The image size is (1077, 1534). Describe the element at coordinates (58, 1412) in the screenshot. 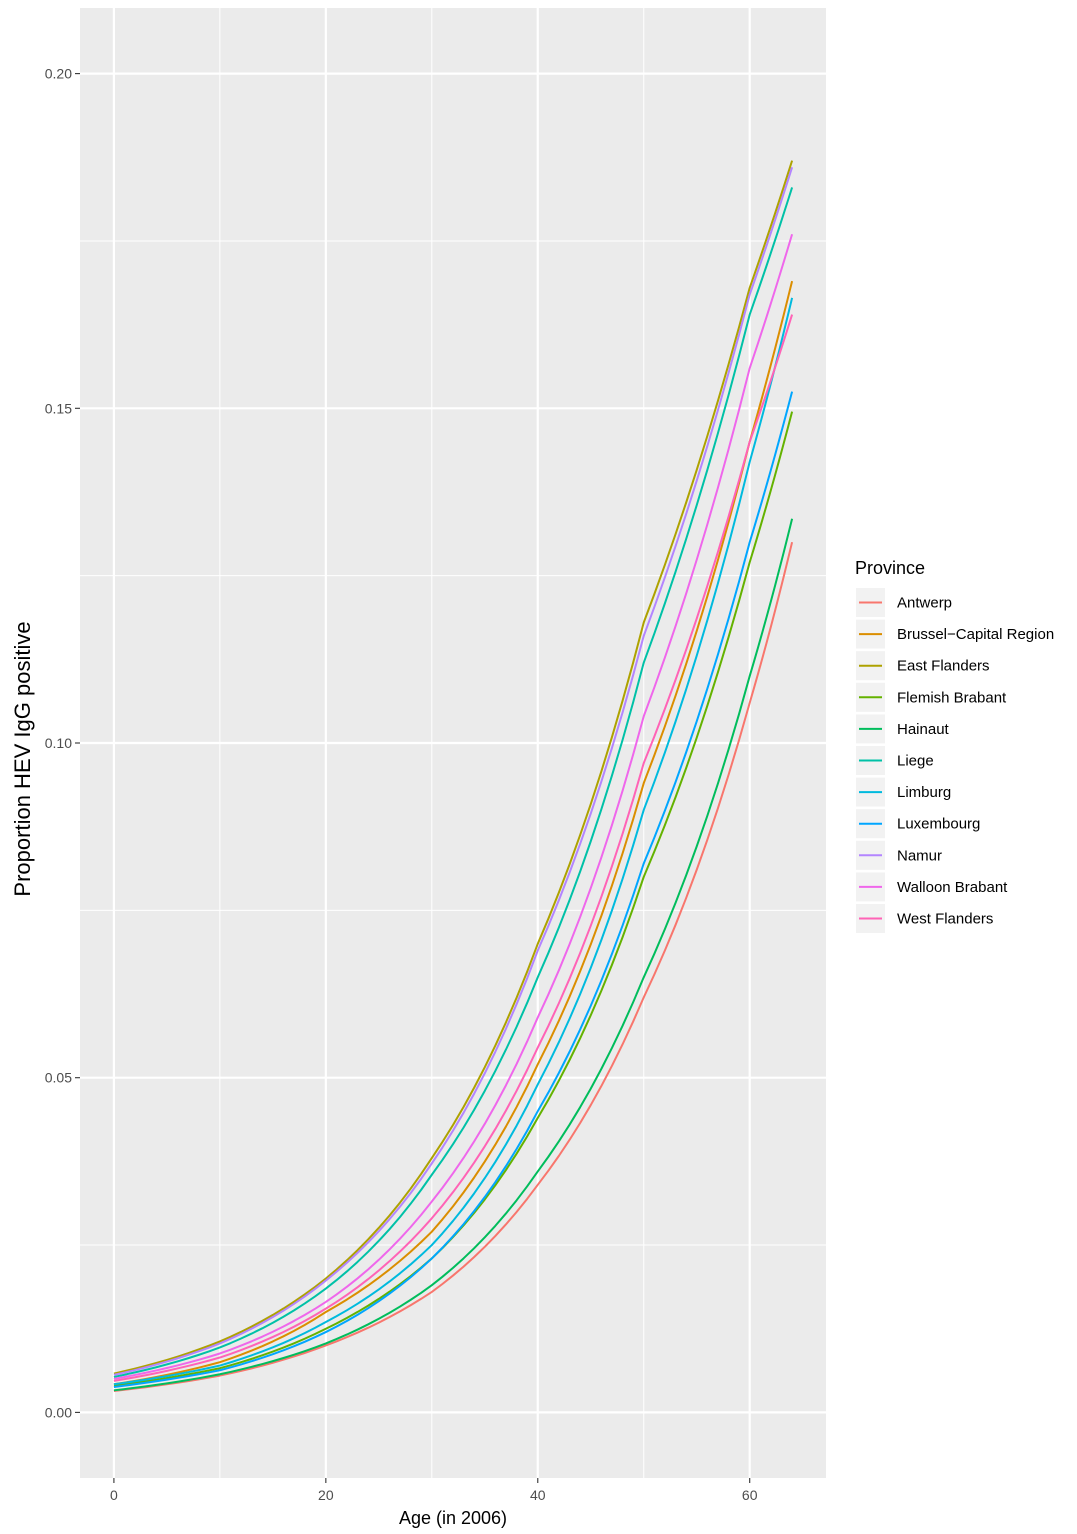

I see `y-tick-label: 0.00` at that location.